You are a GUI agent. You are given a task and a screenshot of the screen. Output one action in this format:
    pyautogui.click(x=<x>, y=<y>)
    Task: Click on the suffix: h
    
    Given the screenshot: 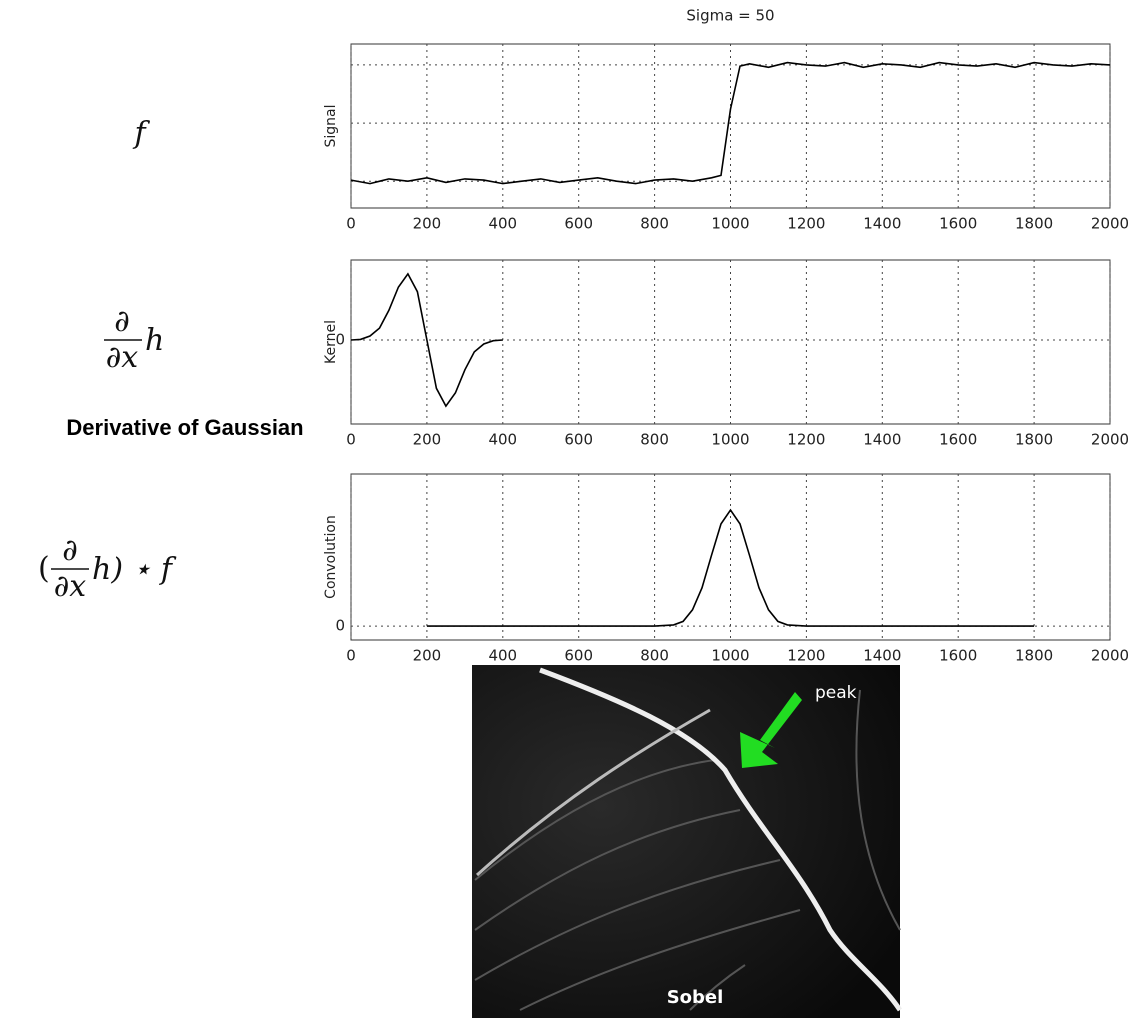 What is the action you would take?
    pyautogui.click(x=154, y=340)
    